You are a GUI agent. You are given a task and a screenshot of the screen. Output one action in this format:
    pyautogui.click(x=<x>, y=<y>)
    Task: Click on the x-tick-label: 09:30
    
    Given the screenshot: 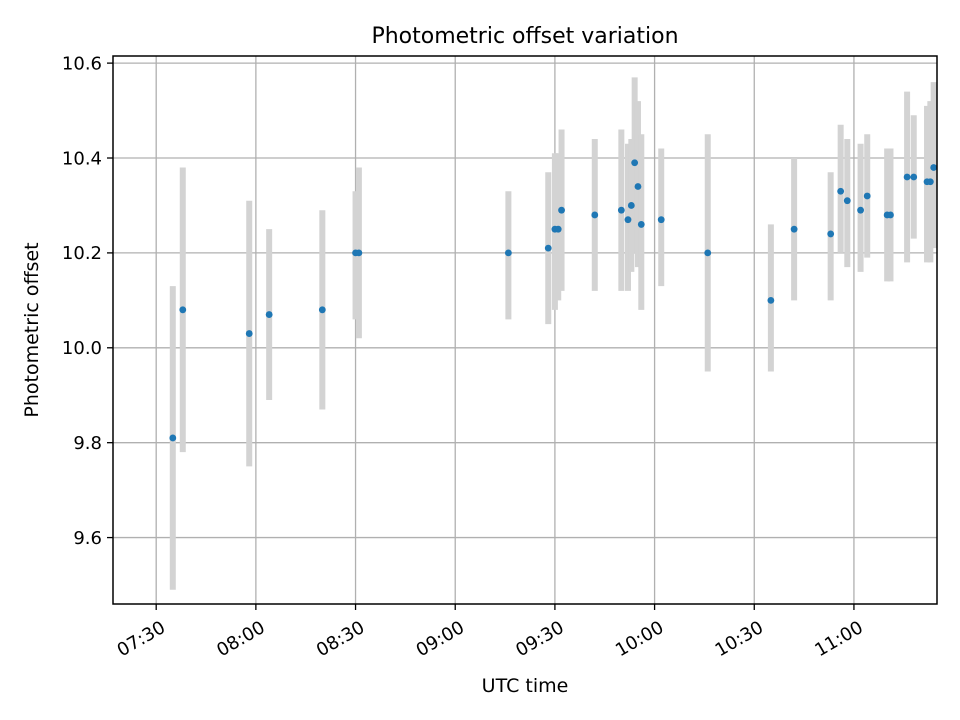 What is the action you would take?
    pyautogui.click(x=539, y=639)
    